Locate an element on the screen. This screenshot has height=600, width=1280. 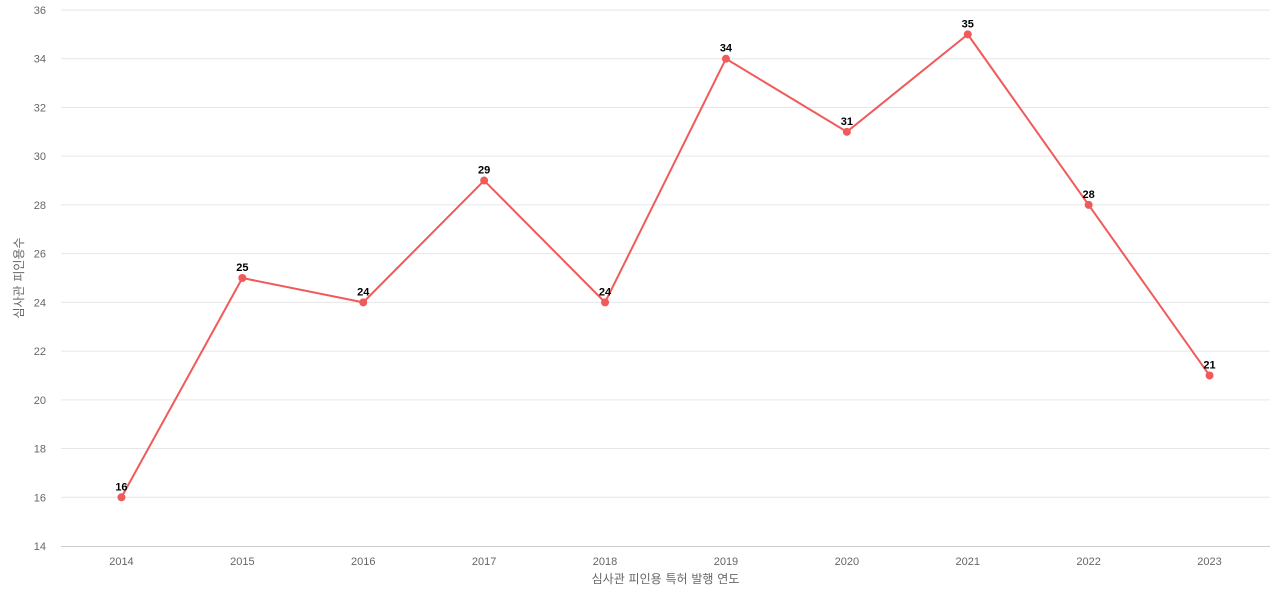
data-label: 35 is located at coordinates (968, 24).